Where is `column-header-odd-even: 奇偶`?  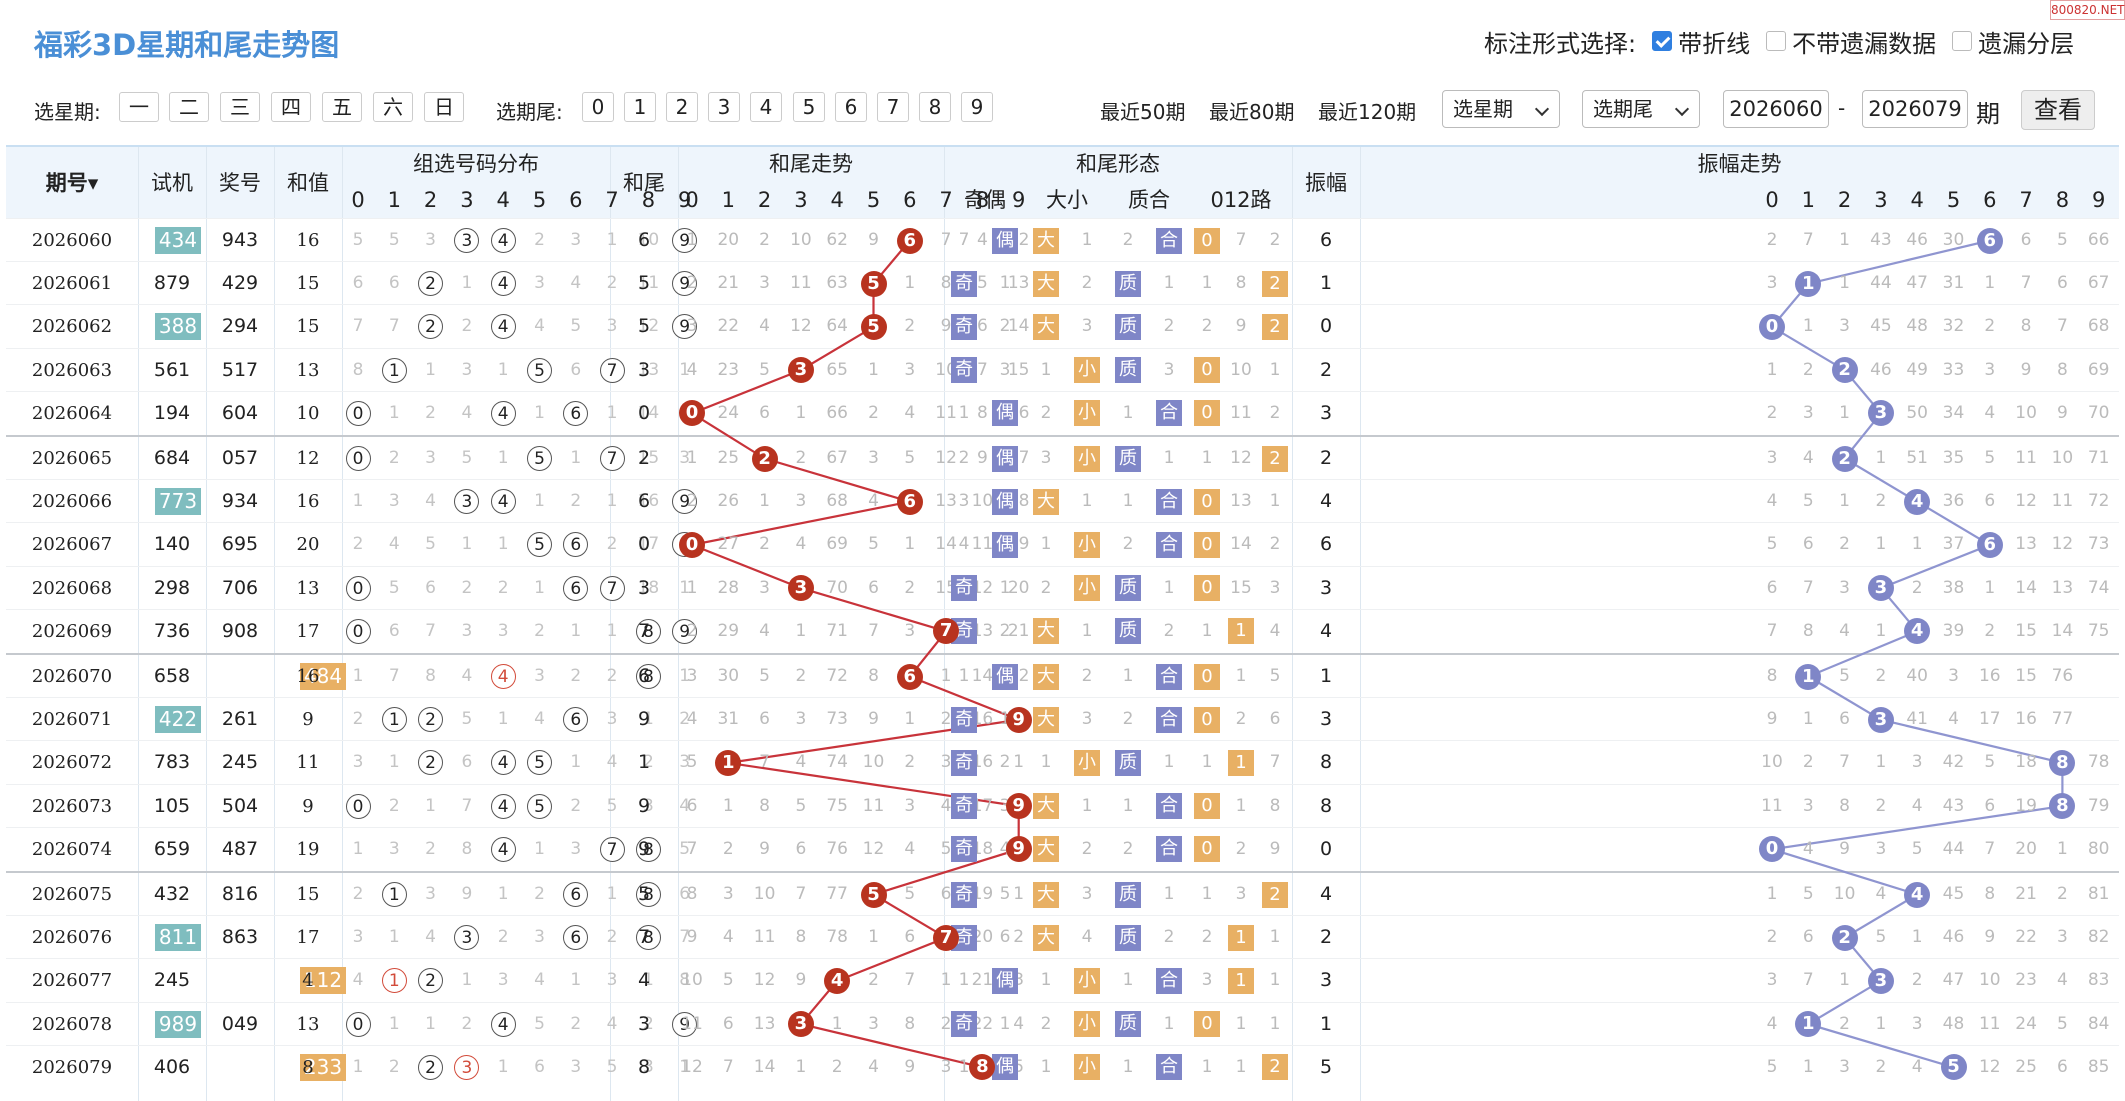
column-header-odd-even: 奇偶 is located at coordinates (985, 200).